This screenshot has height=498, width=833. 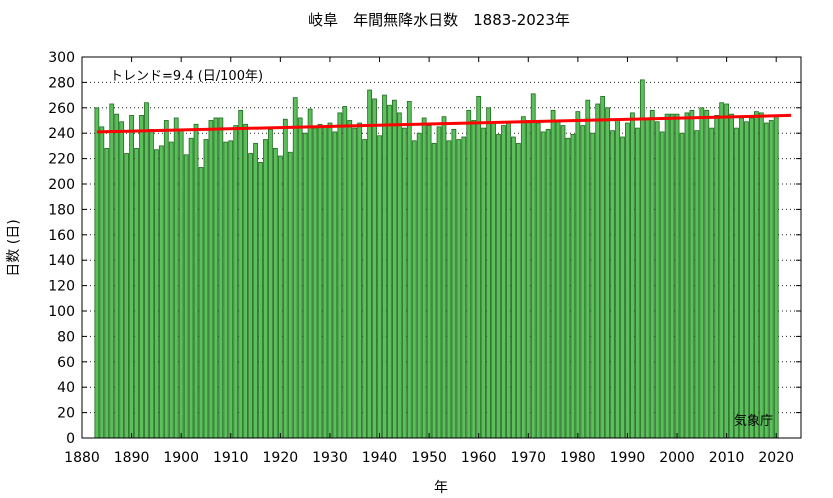 What do you see at coordinates (479, 458) in the screenshot?
I see `x-tick-label: 1960` at bounding box center [479, 458].